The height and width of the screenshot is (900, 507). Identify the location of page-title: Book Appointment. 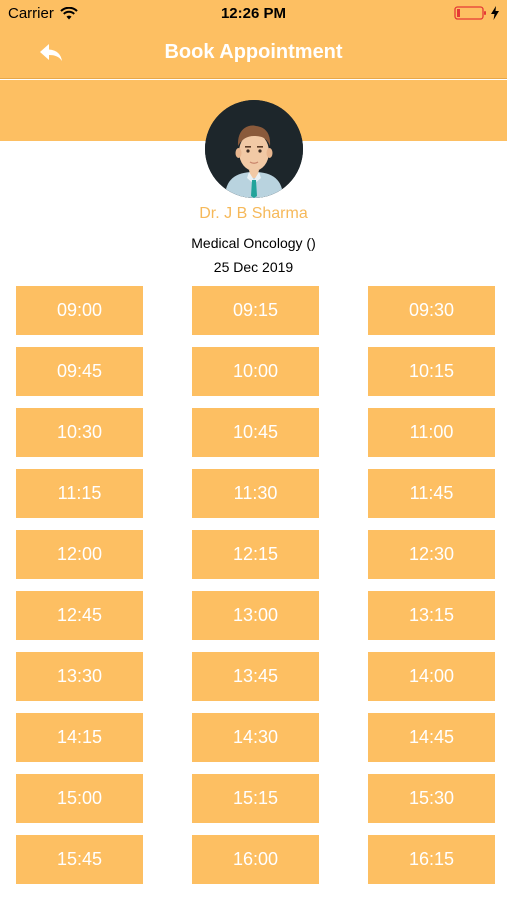
(253, 52).